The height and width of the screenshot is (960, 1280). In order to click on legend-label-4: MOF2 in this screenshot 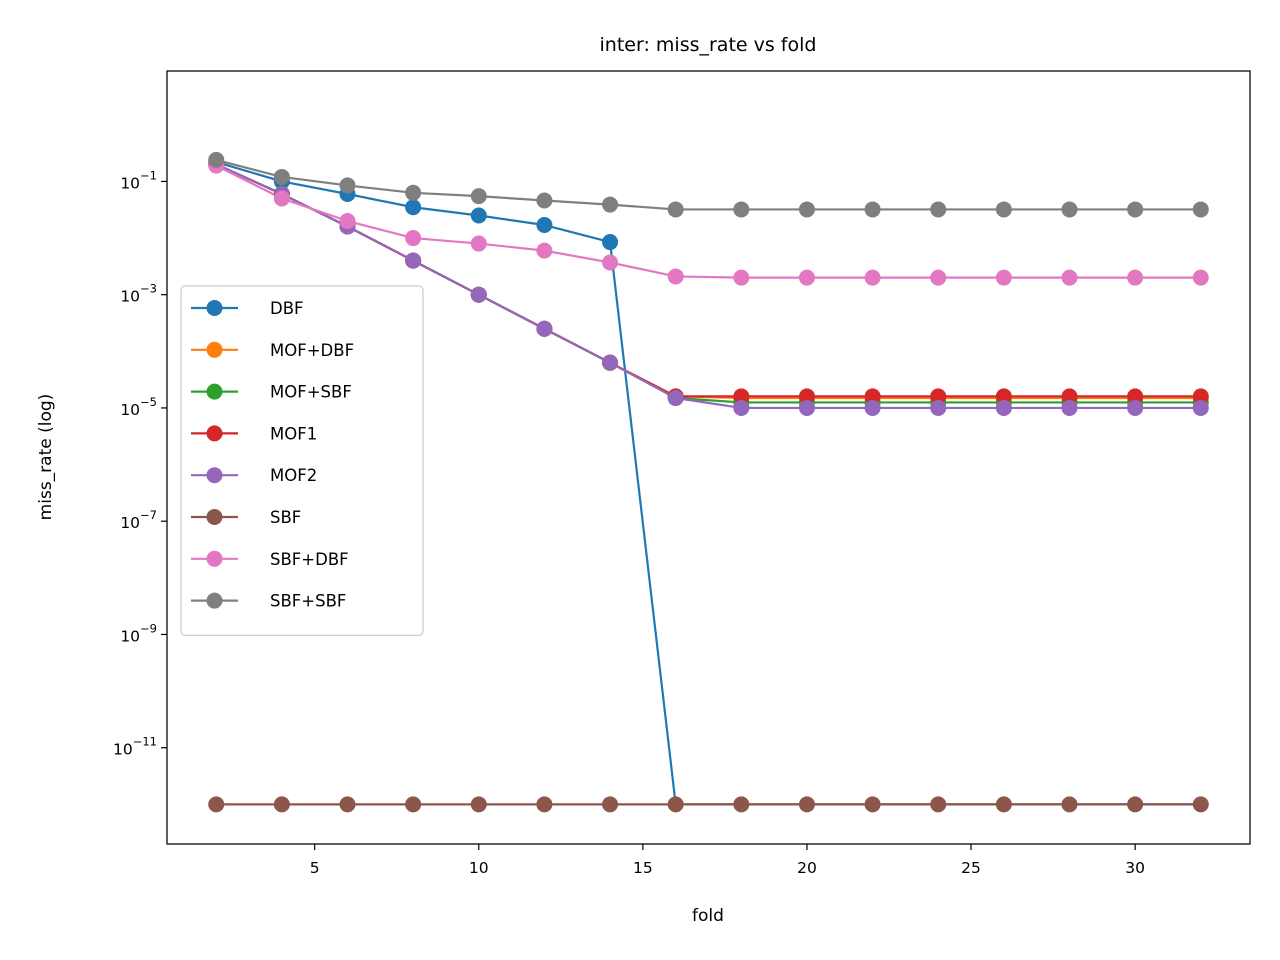, I will do `click(293, 475)`.